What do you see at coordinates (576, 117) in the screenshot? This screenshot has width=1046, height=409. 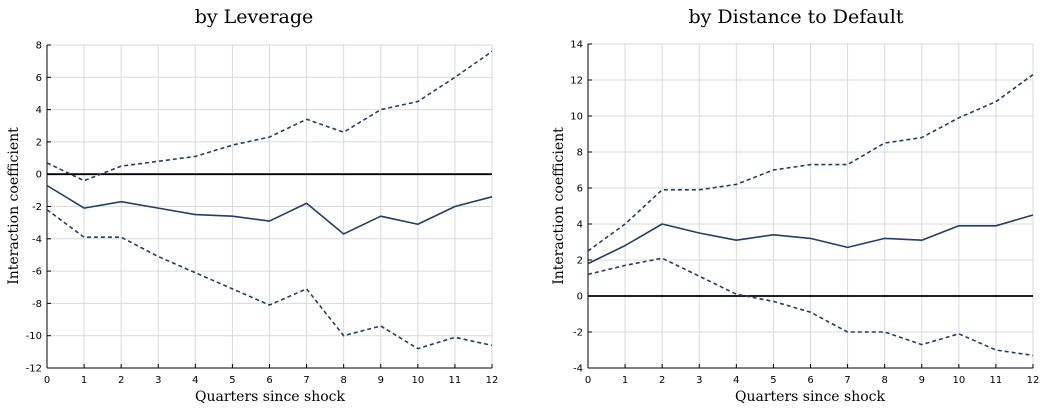 I see `y-tick-label: 10` at bounding box center [576, 117].